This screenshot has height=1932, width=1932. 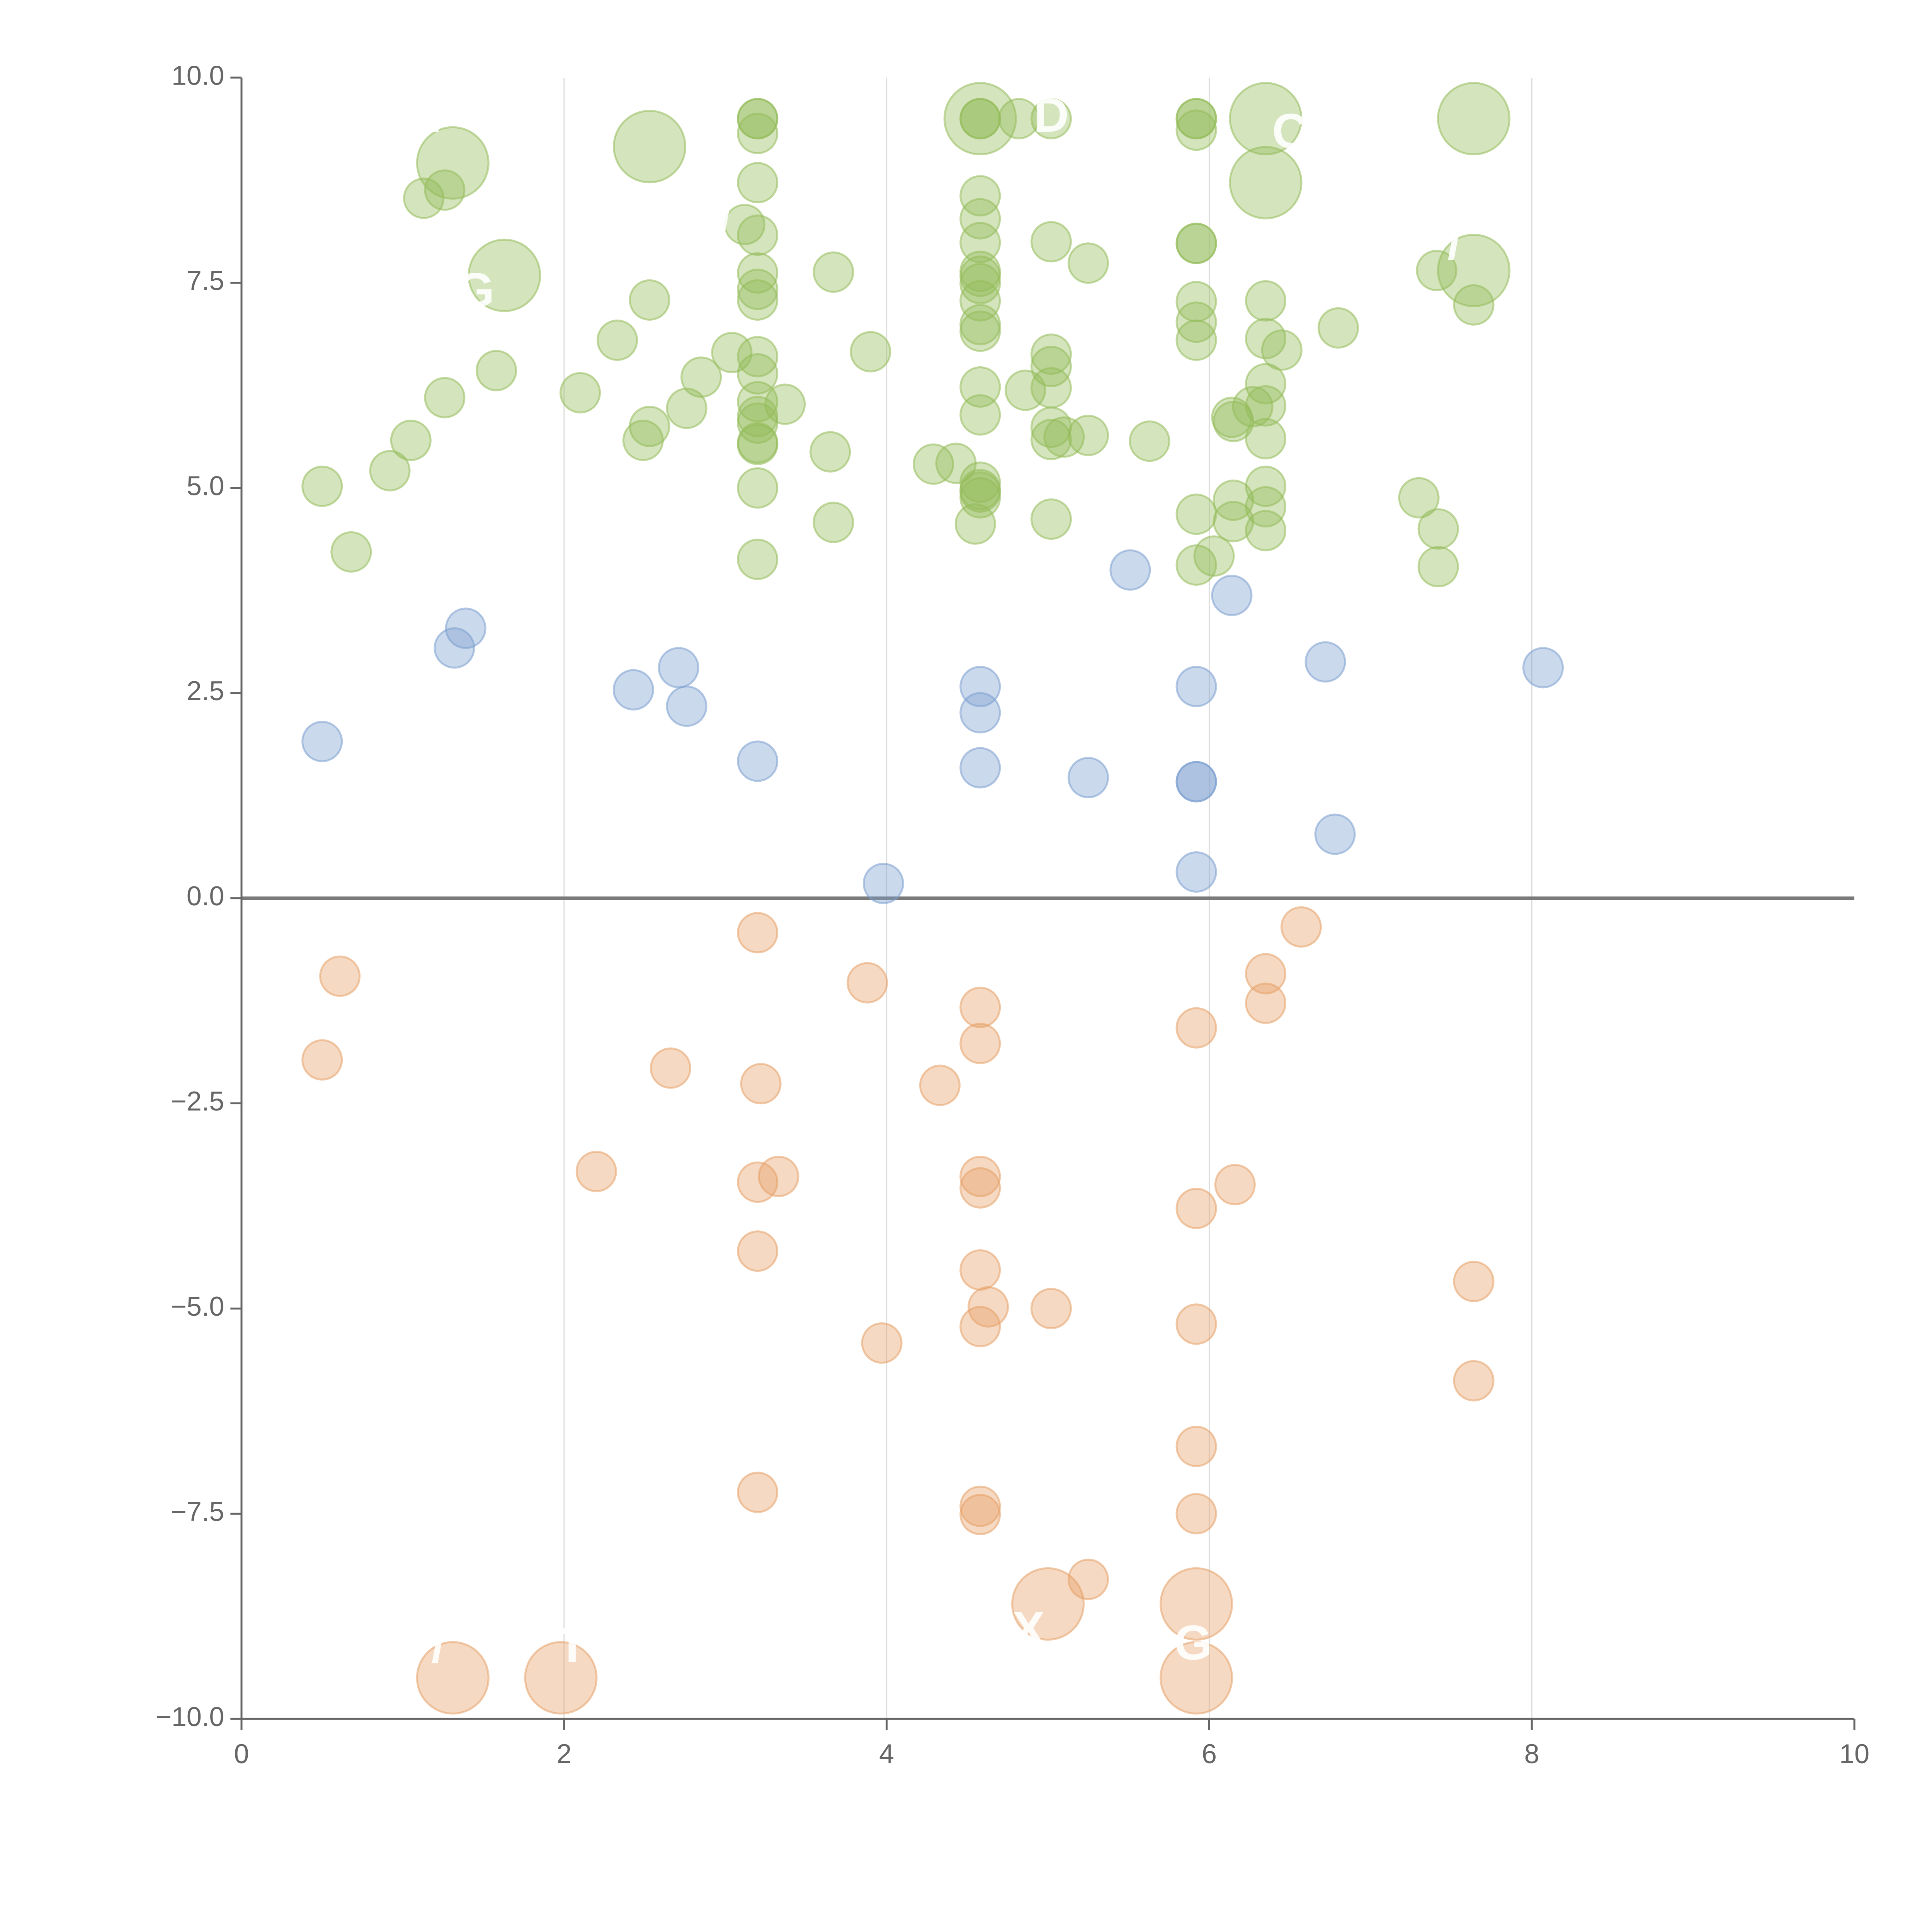 I want to click on bubble-label: G, so click(x=1193, y=1643).